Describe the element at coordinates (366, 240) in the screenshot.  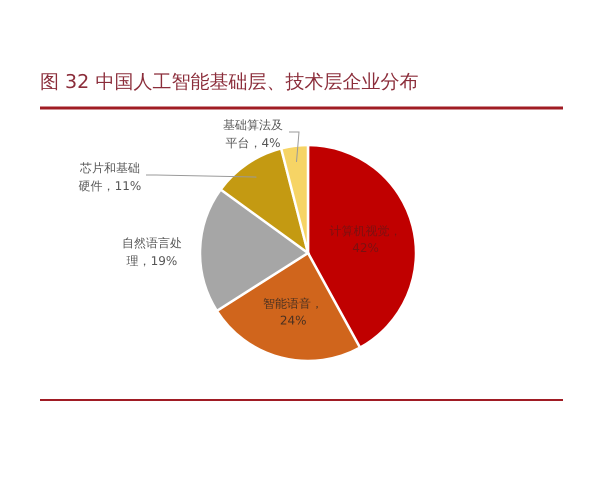
I see `slice-label: 计算机视觉，42%` at that location.